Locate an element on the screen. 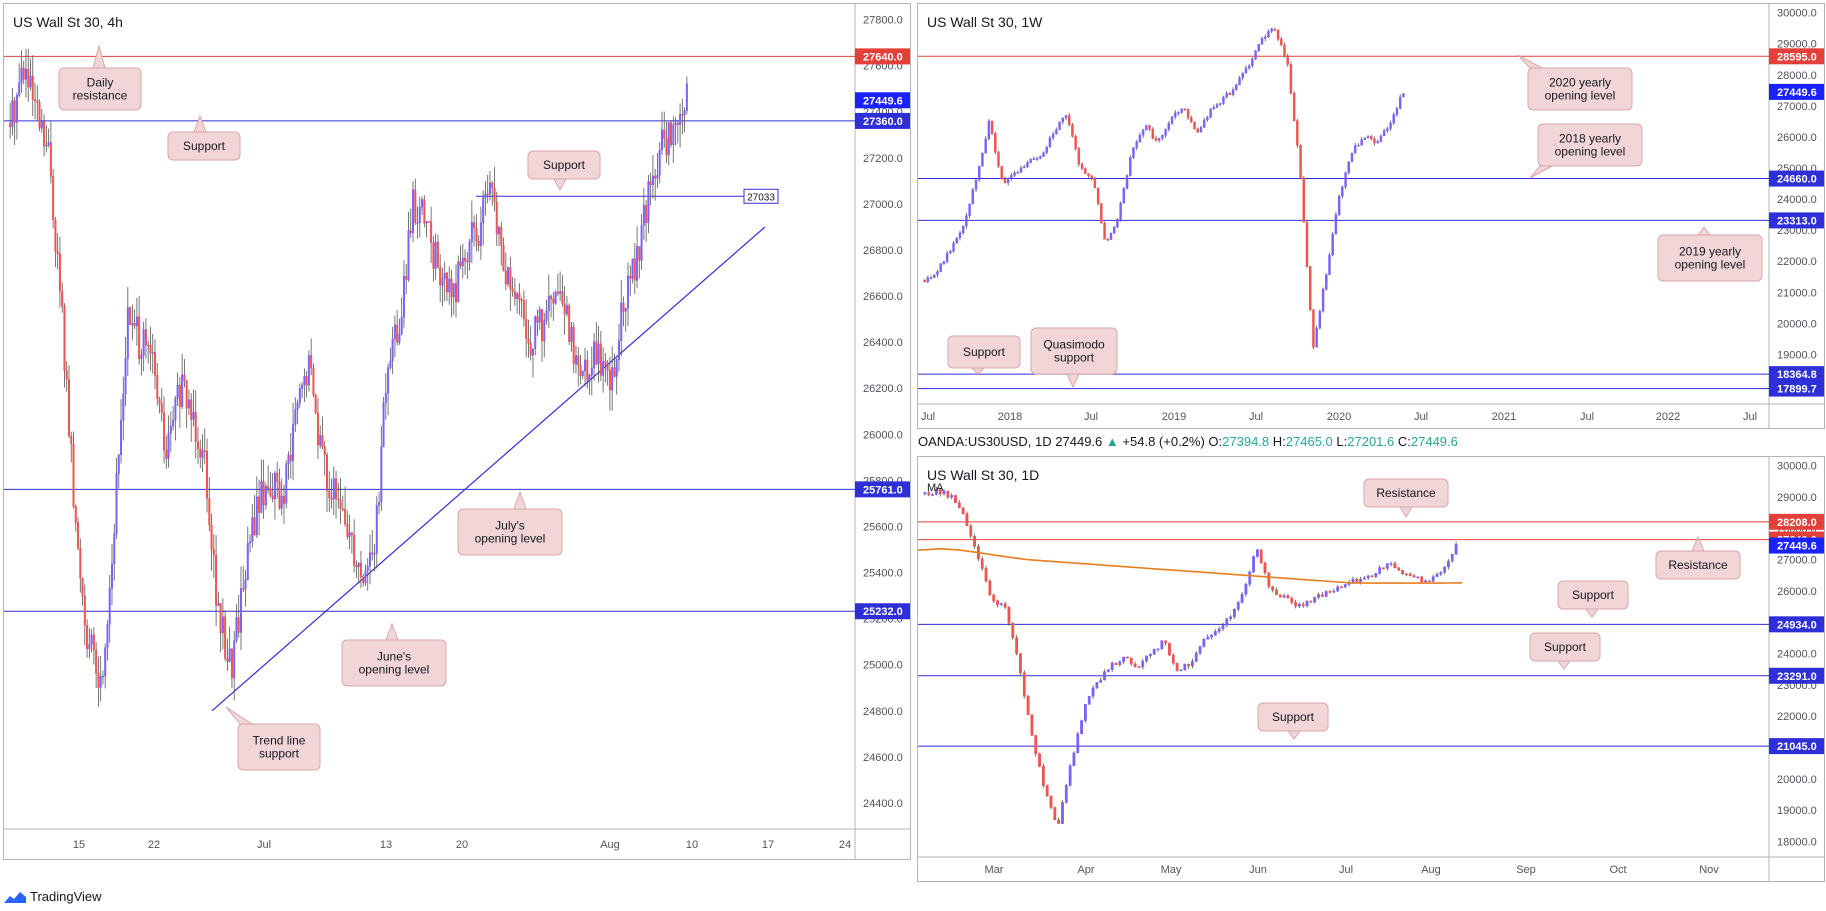 The width and height of the screenshot is (1826, 911). price-axis-badge-text: 28595.0 is located at coordinates (1797, 57).